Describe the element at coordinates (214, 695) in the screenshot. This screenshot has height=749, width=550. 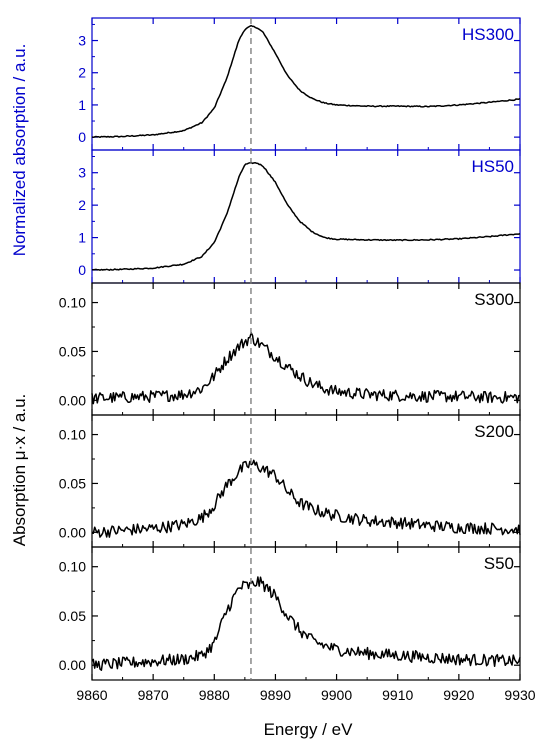
I see `x-tick-label: 9880` at that location.